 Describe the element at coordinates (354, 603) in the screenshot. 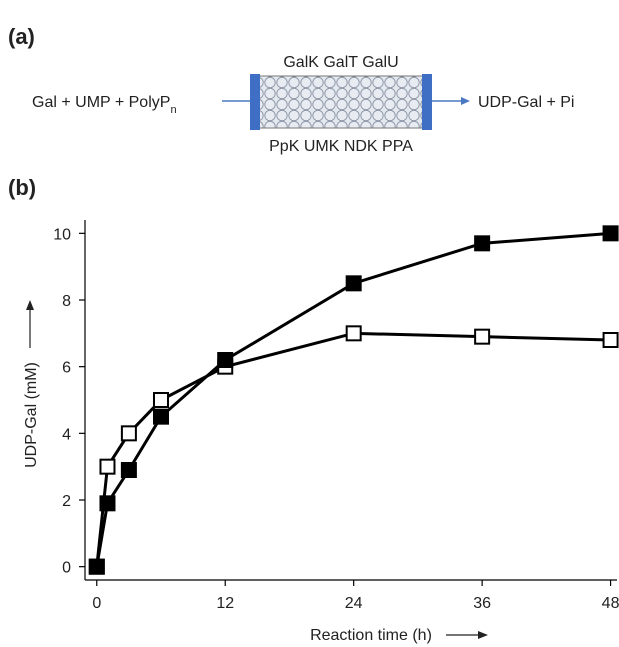

I see `x-tick-label: 24` at that location.